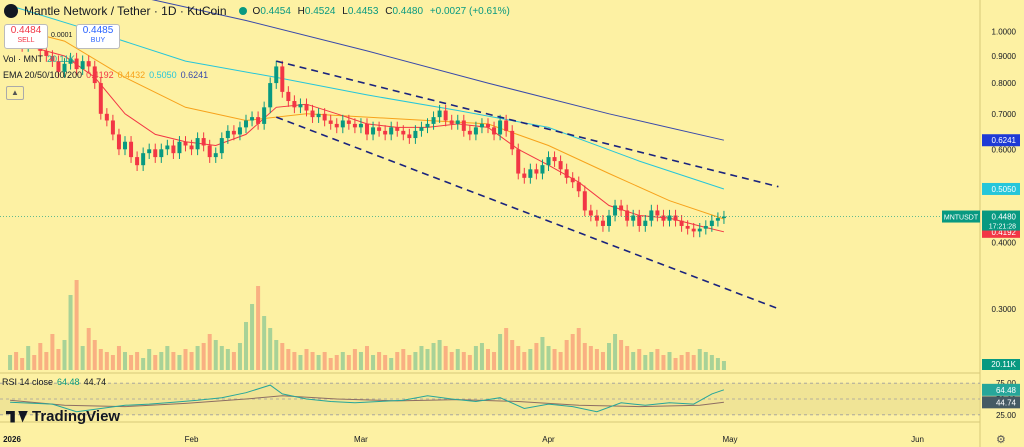 The height and width of the screenshot is (447, 1024). I want to click on ema-label: EMA 20/50/100/200, so click(43, 75).